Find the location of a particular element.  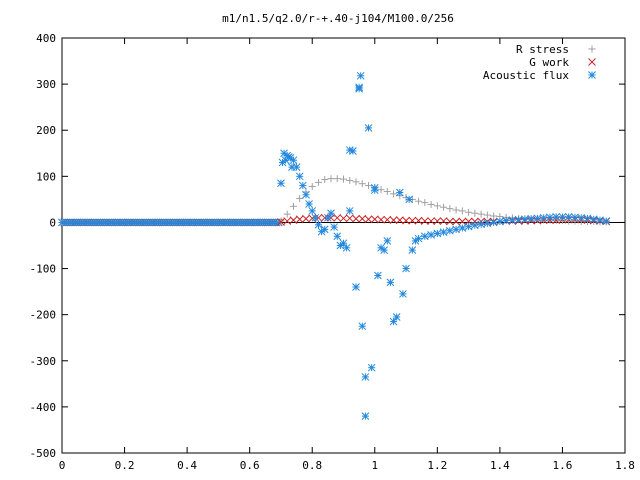

y-tick-label: -100 is located at coordinates (43, 269).